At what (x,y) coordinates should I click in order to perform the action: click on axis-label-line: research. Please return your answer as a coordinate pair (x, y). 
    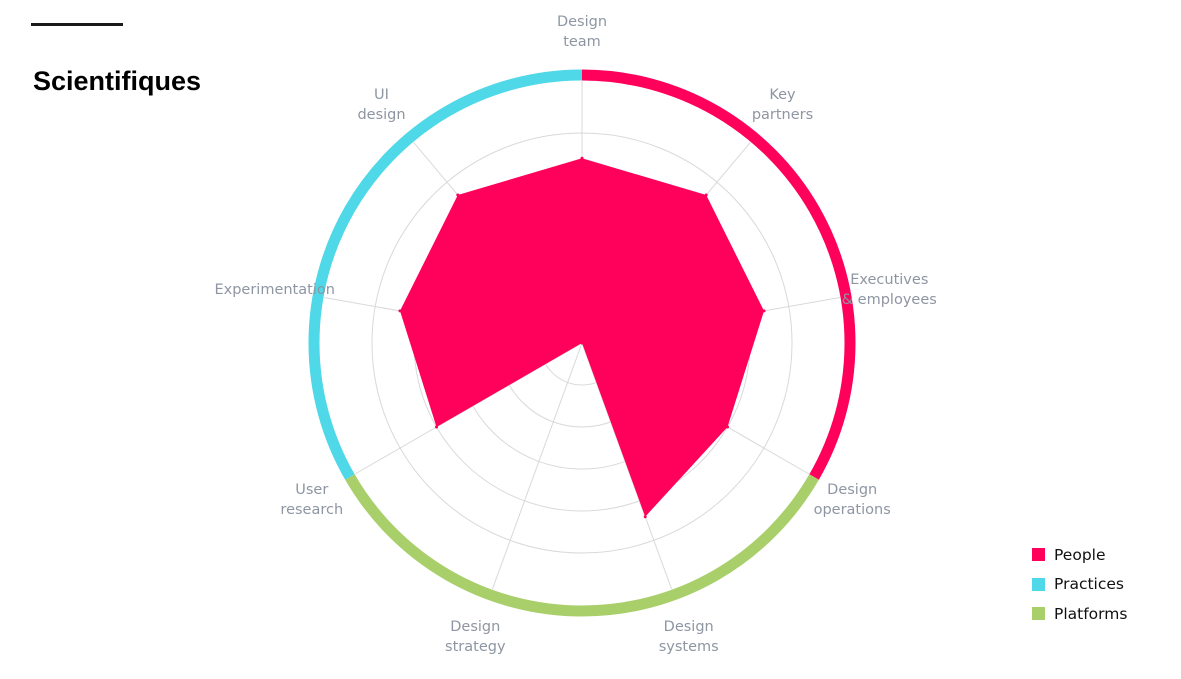
    Looking at the image, I should click on (311, 510).